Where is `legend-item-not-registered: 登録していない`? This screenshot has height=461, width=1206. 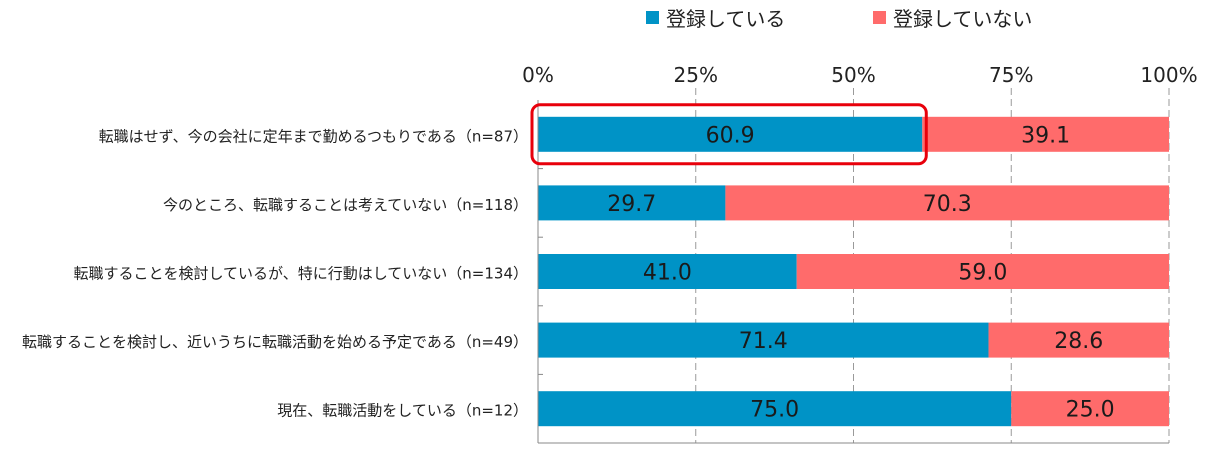
legend-item-not-registered: 登録していない is located at coordinates (953, 17).